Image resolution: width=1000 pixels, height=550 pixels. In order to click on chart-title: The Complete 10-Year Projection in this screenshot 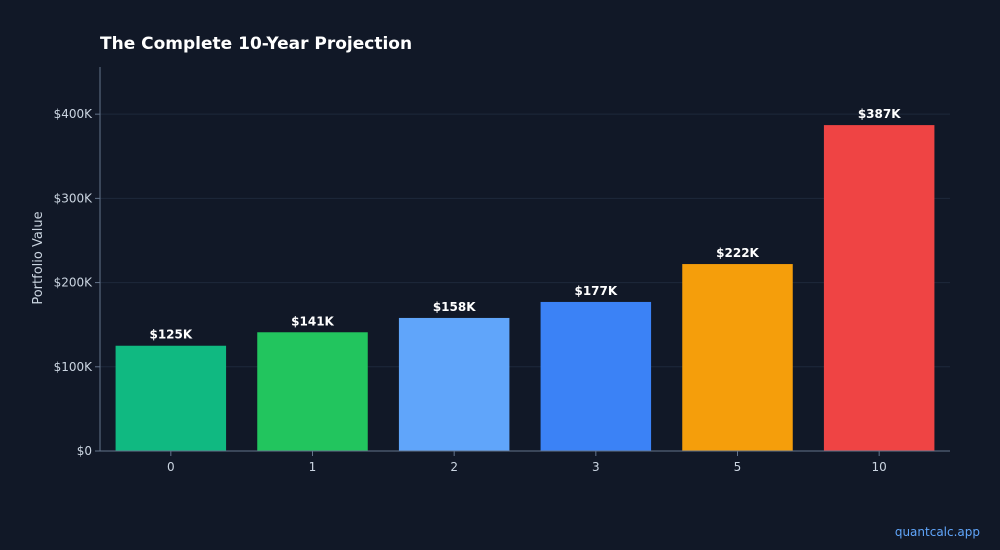, I will do `click(256, 44)`.